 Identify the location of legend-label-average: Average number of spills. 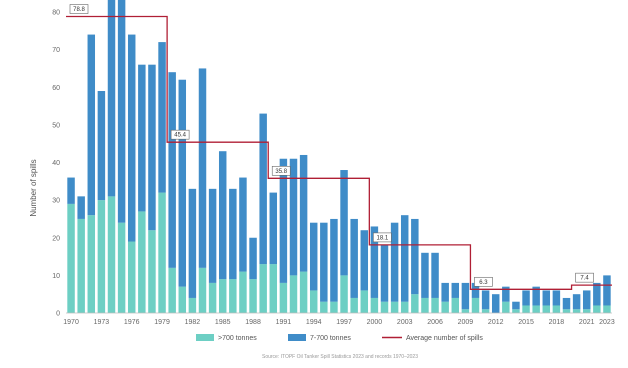
(444, 338).